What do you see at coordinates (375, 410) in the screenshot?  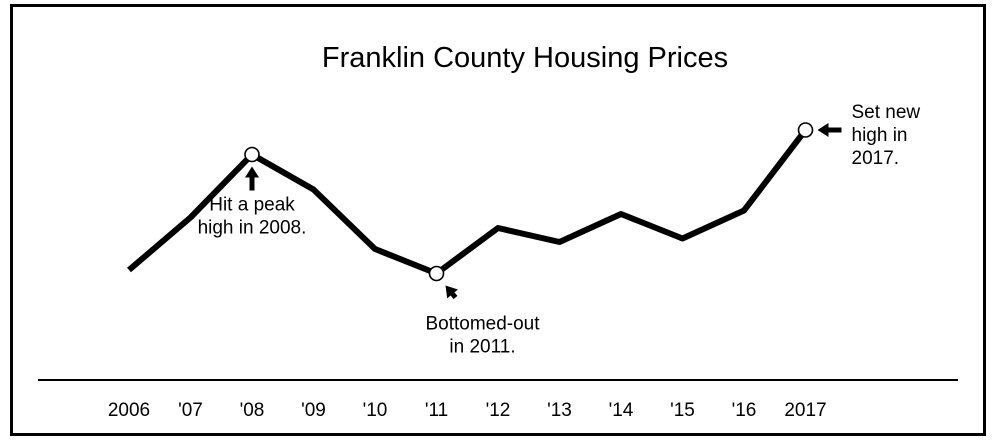 I see `x-tick-label: '10` at bounding box center [375, 410].